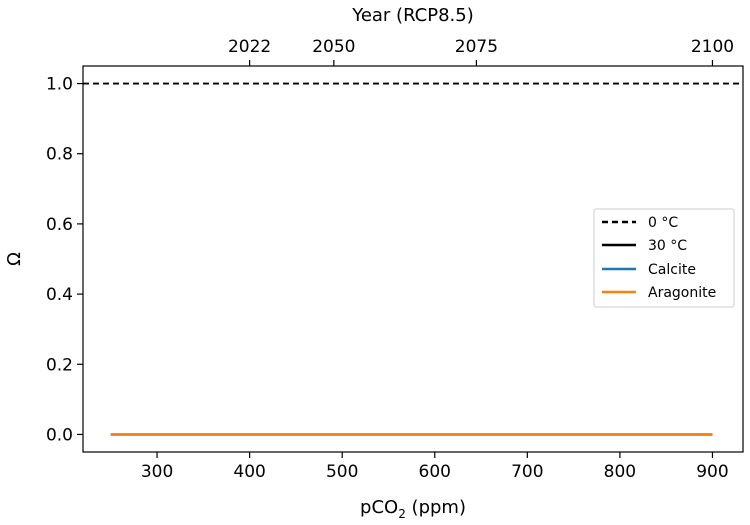  What do you see at coordinates (59, 225) in the screenshot?
I see `y-tick-label-0.6: 0.6` at bounding box center [59, 225].